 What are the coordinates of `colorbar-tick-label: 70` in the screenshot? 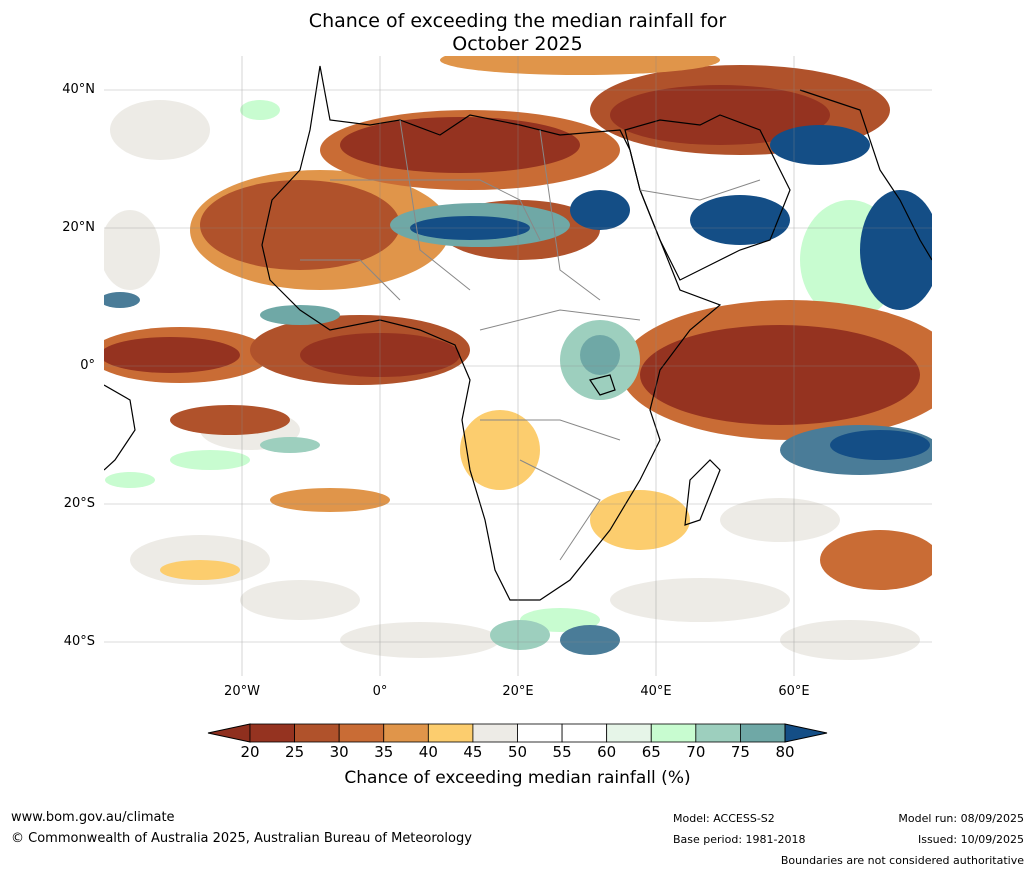 It's located at (696, 752).